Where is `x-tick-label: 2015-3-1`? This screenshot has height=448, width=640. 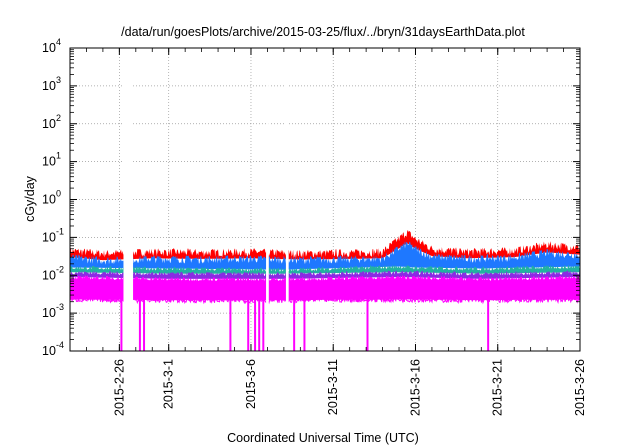 x-tick-label: 2015-3-1 is located at coordinates (169, 384).